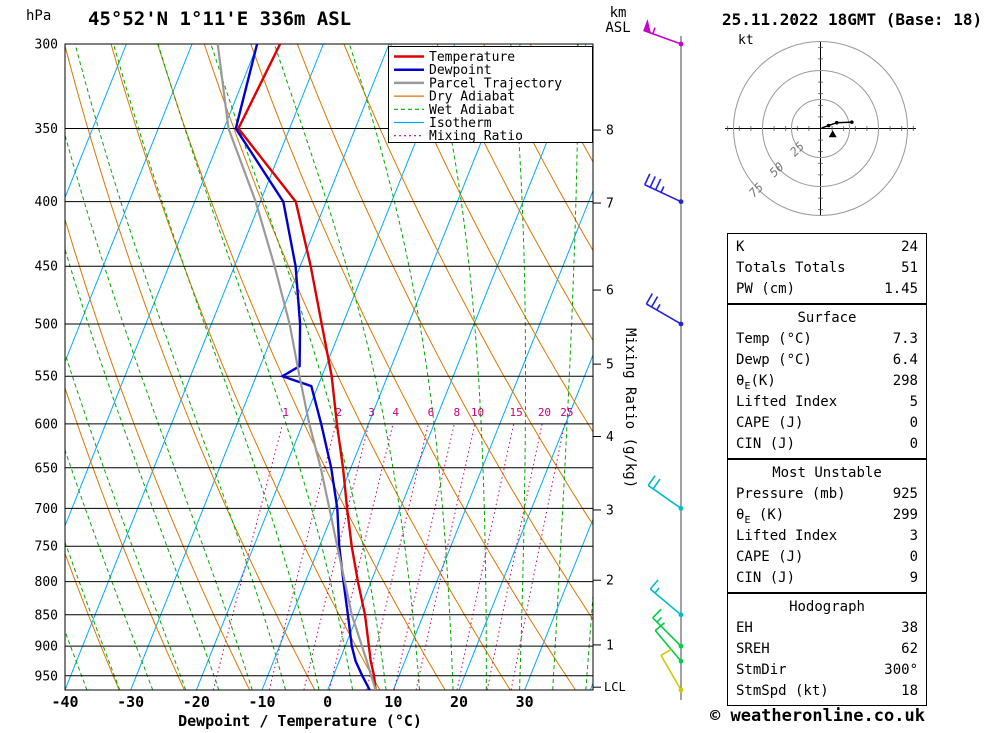  What do you see at coordinates (46, 324) in the screenshot?
I see `pressure-tick-label: 500` at bounding box center [46, 324].